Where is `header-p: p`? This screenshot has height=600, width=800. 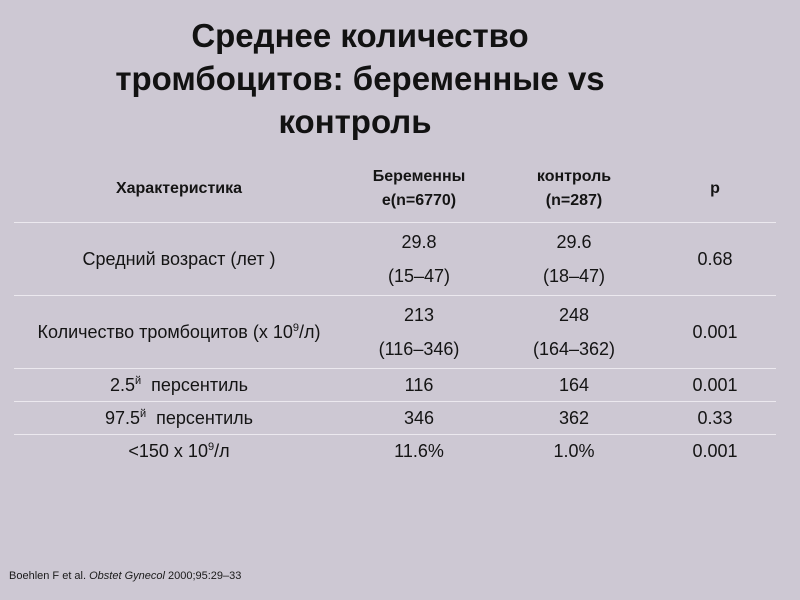 header-p: p is located at coordinates (715, 188).